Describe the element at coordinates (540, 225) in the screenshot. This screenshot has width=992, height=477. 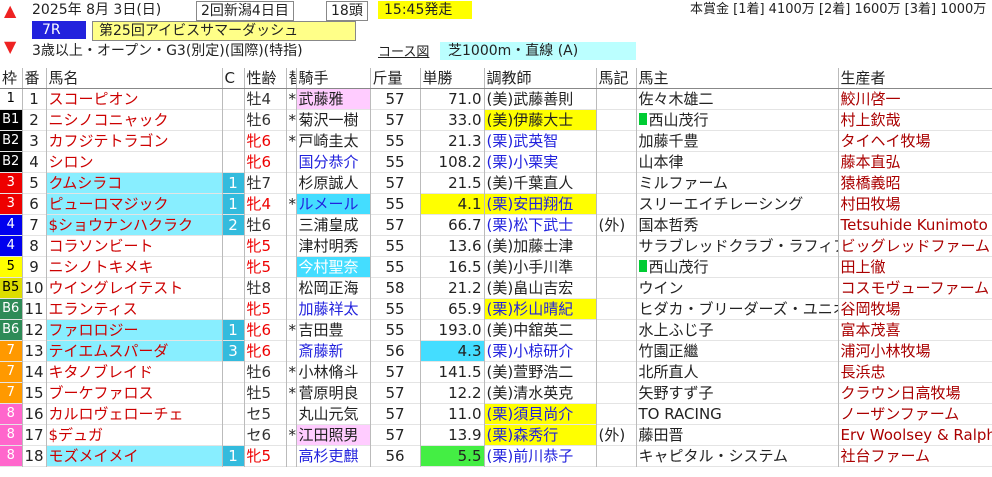
I see `trainer: (栗)松下武士` at that location.